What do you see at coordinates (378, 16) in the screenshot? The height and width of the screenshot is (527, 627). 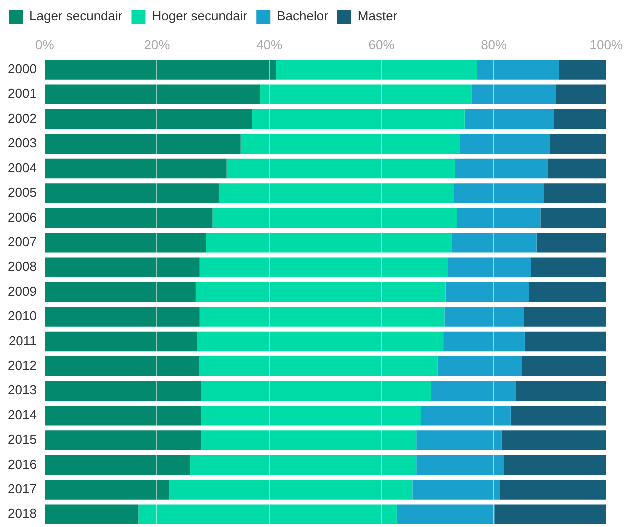 I see `legend-label: Master` at bounding box center [378, 16].